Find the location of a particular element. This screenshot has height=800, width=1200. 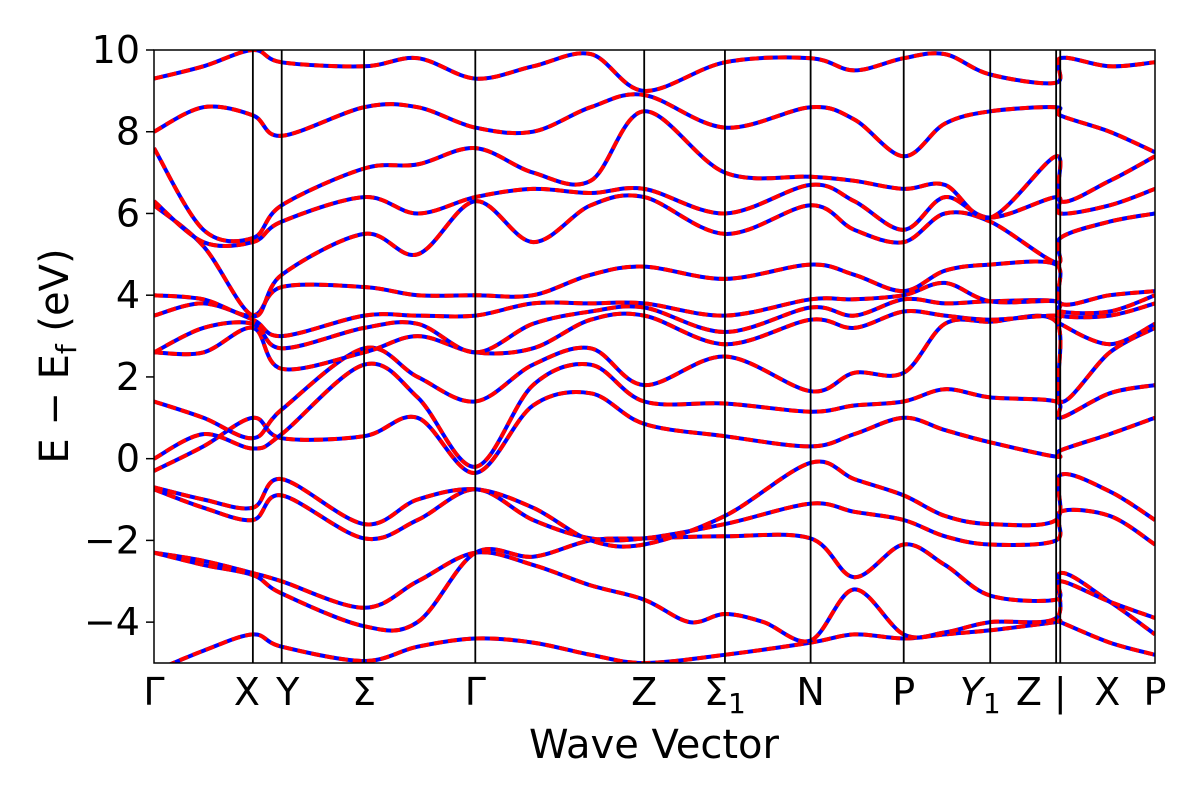

y-tick-label: 6 is located at coordinates (128, 213).